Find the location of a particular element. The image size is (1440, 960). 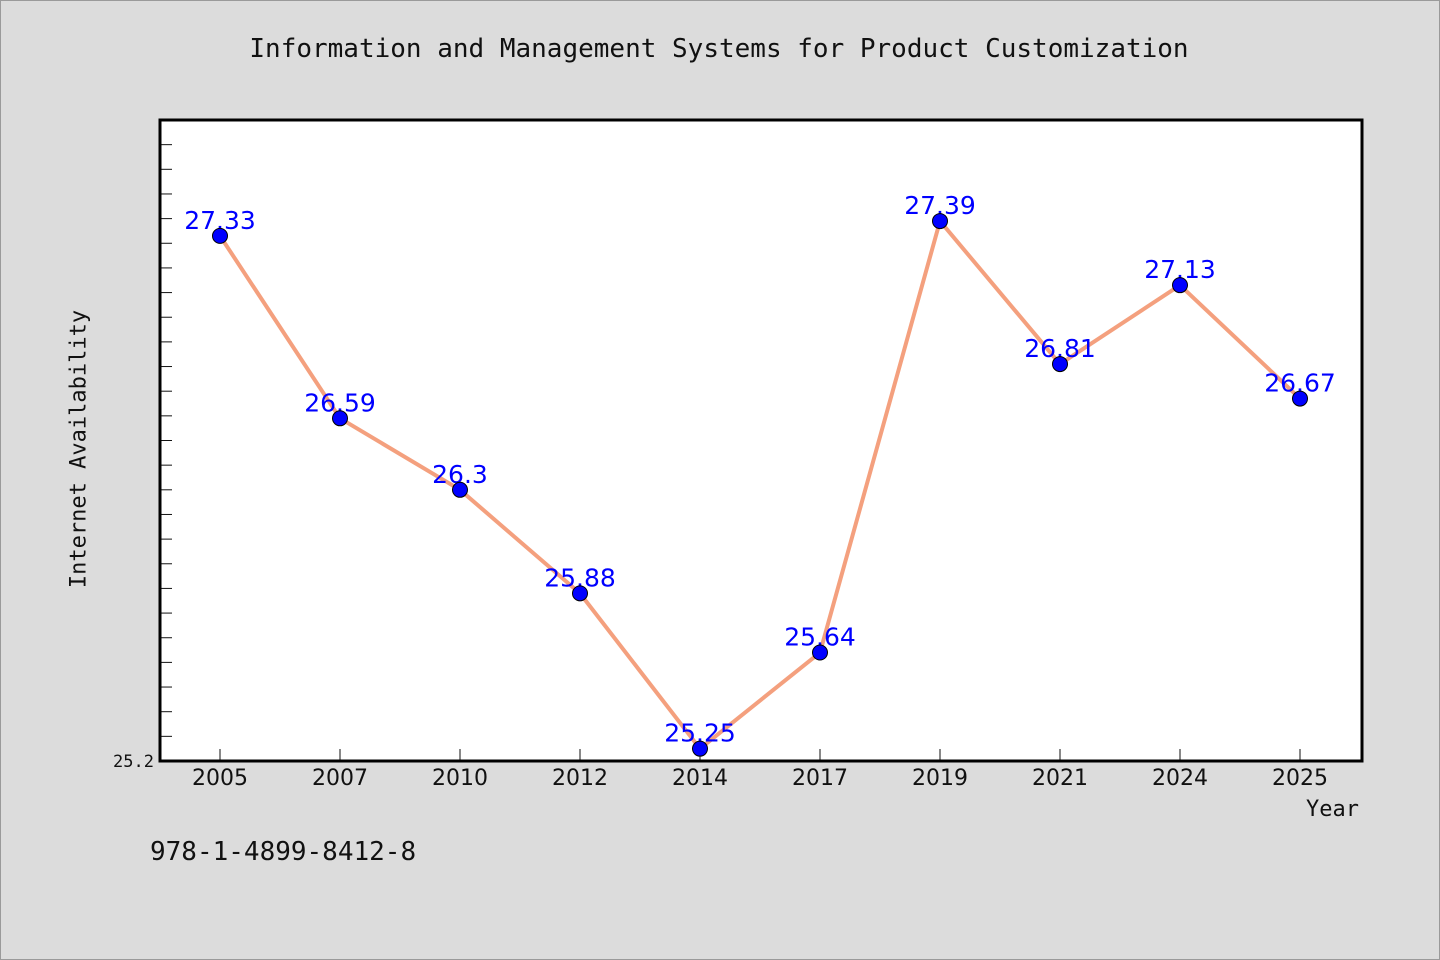

x-tick-label: 2025 is located at coordinates (1300, 778).